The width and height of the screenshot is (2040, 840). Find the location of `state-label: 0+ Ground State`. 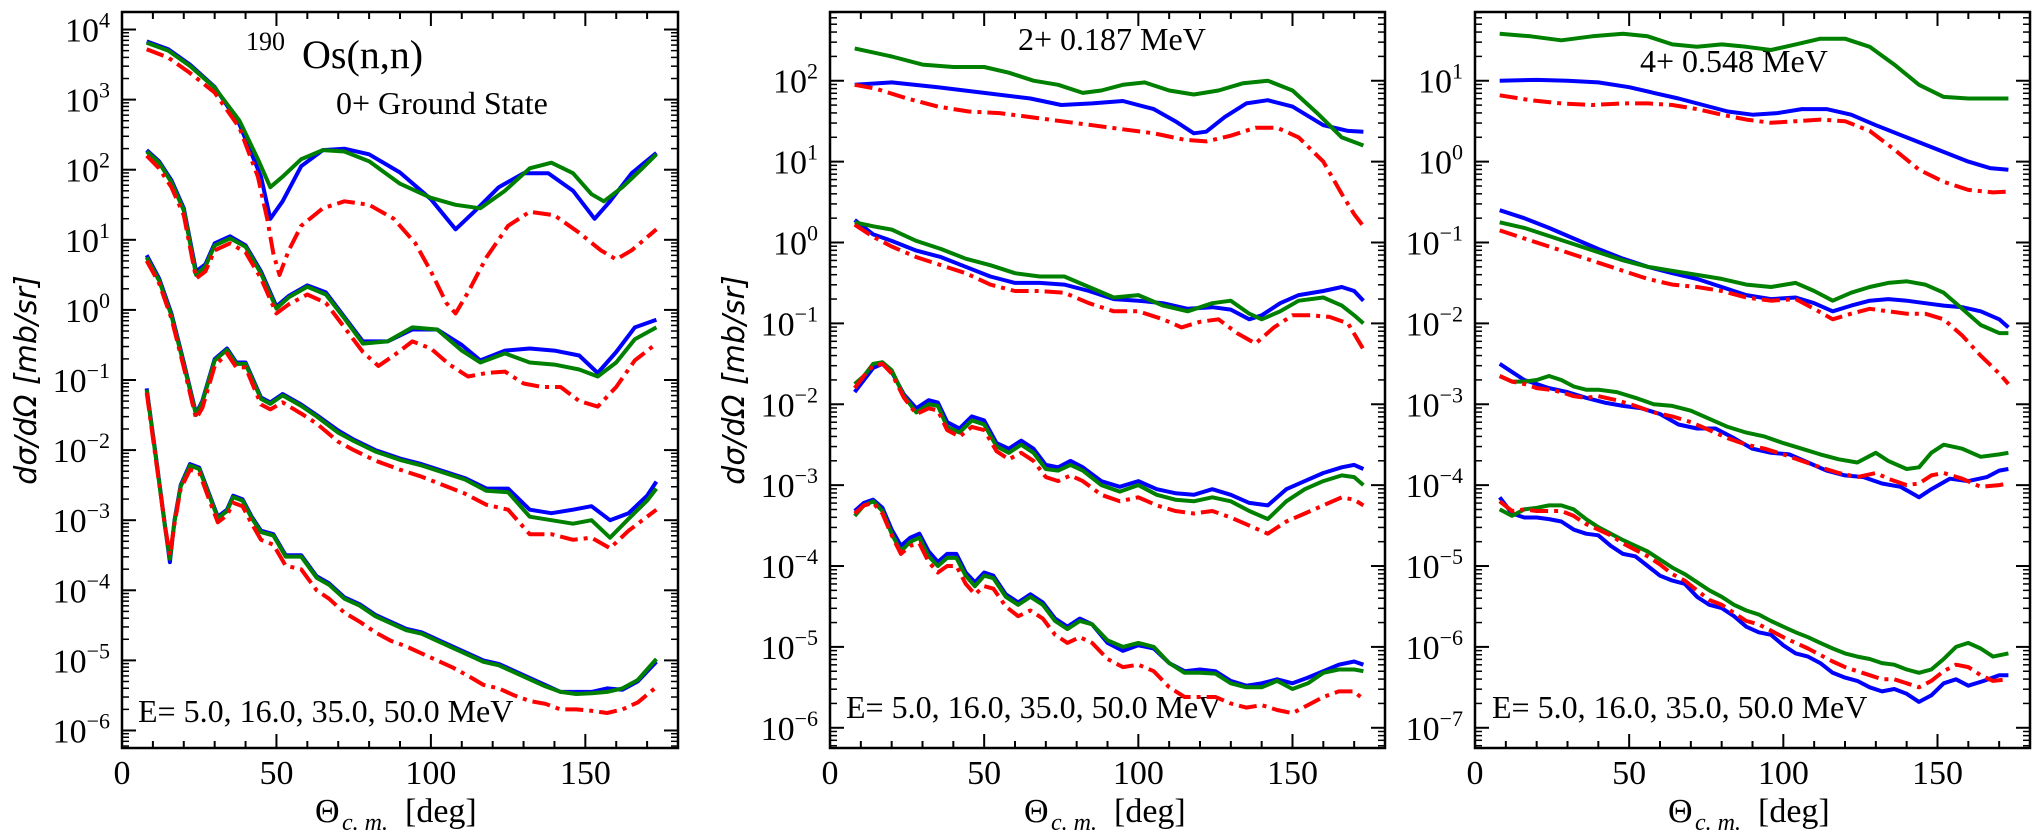

state-label: 0+ Ground State is located at coordinates (442, 103).